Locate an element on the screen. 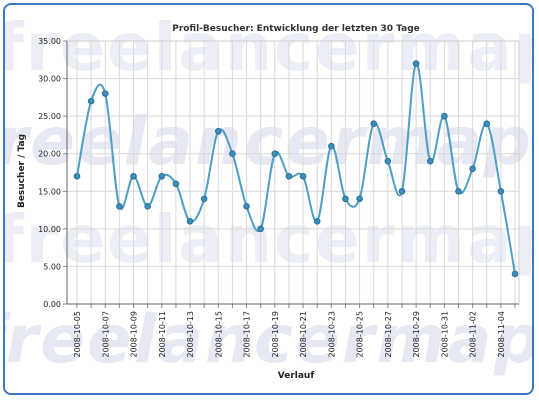 This screenshot has width=539, height=400. x-tick-label: 2008-10-19 is located at coordinates (275, 334).